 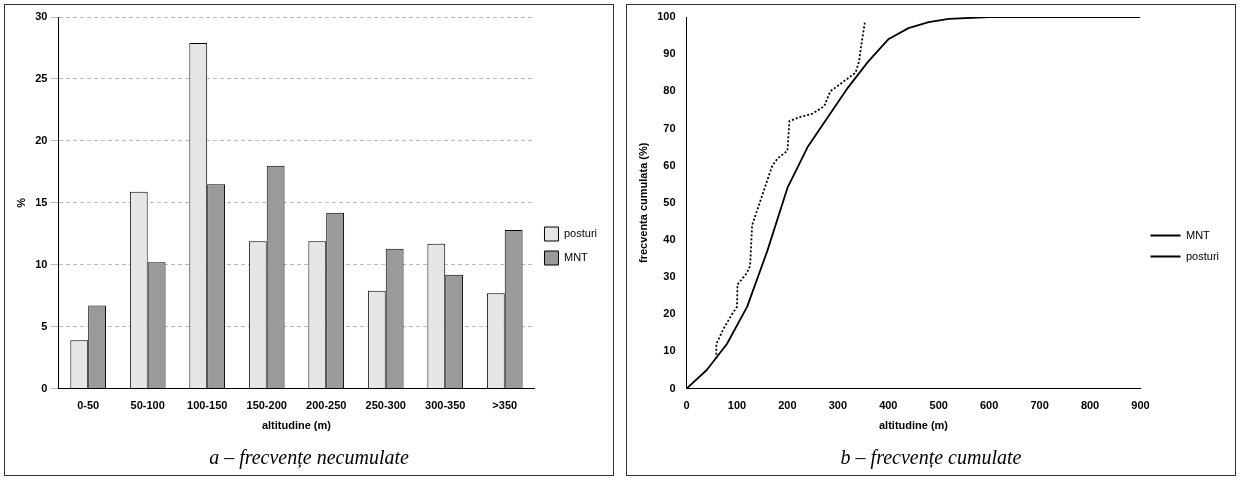 What do you see at coordinates (88, 405) in the screenshot?
I see `x-tick-label: 0-50` at bounding box center [88, 405].